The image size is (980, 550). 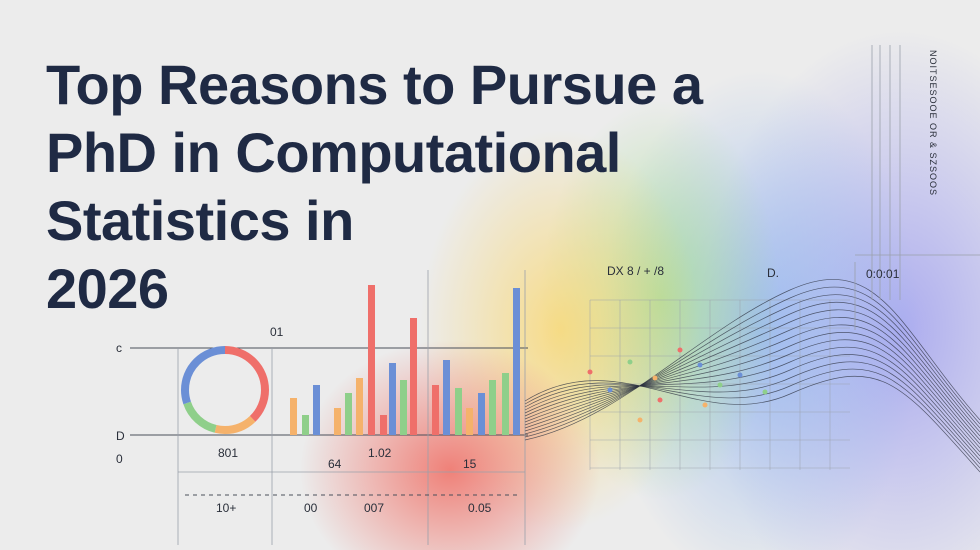 I want to click on label: 00, so click(x=311, y=508).